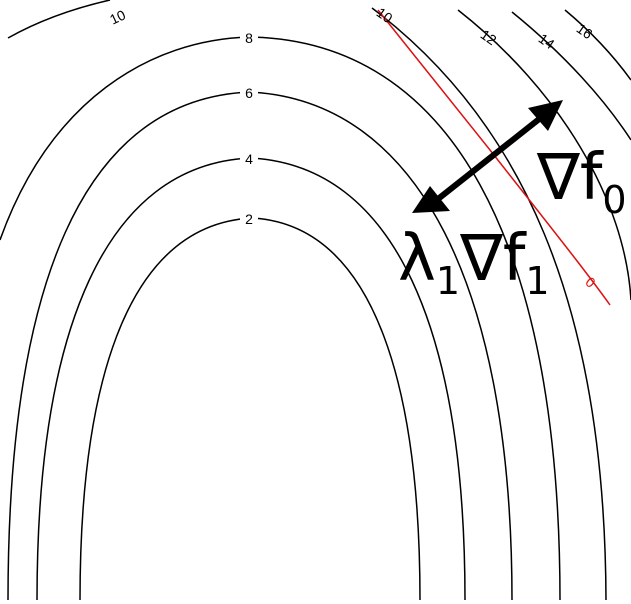 The width and height of the screenshot is (631, 604). Describe the element at coordinates (249, 219) in the screenshot. I see `contour-label-2: 2` at that location.